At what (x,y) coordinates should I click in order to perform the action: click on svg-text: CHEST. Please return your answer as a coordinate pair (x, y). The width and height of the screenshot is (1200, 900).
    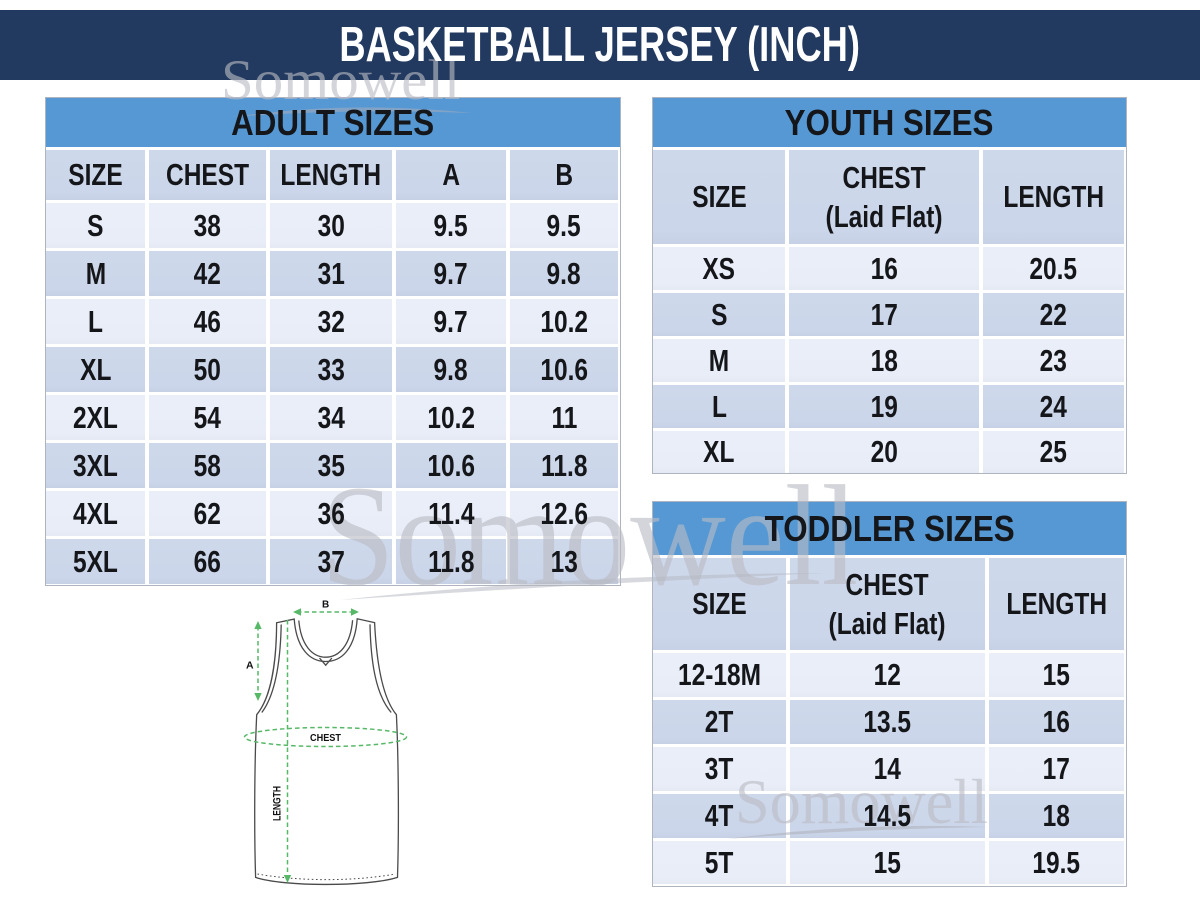
    Looking at the image, I should click on (326, 738).